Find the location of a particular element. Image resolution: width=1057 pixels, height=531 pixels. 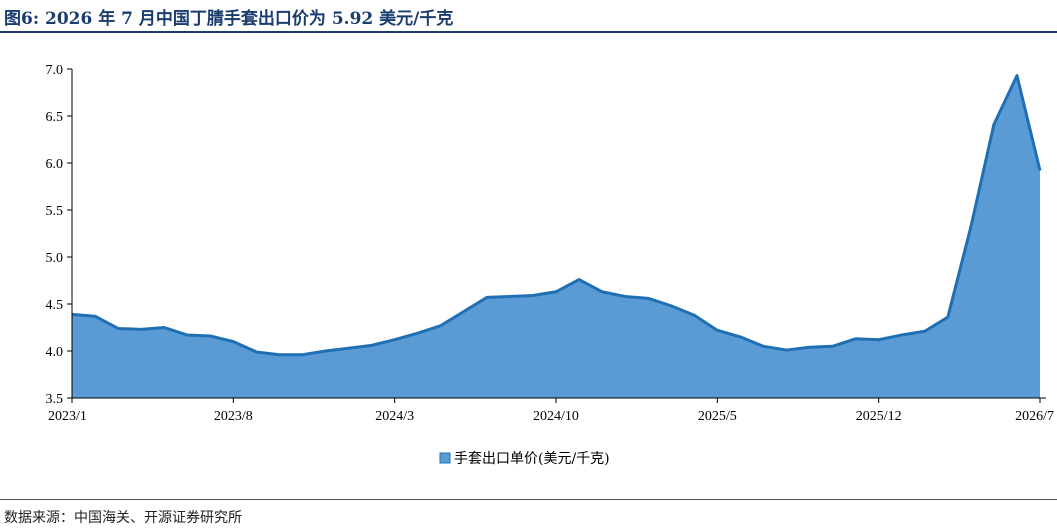

y-tick-label: 6.0 is located at coordinates (55, 164).